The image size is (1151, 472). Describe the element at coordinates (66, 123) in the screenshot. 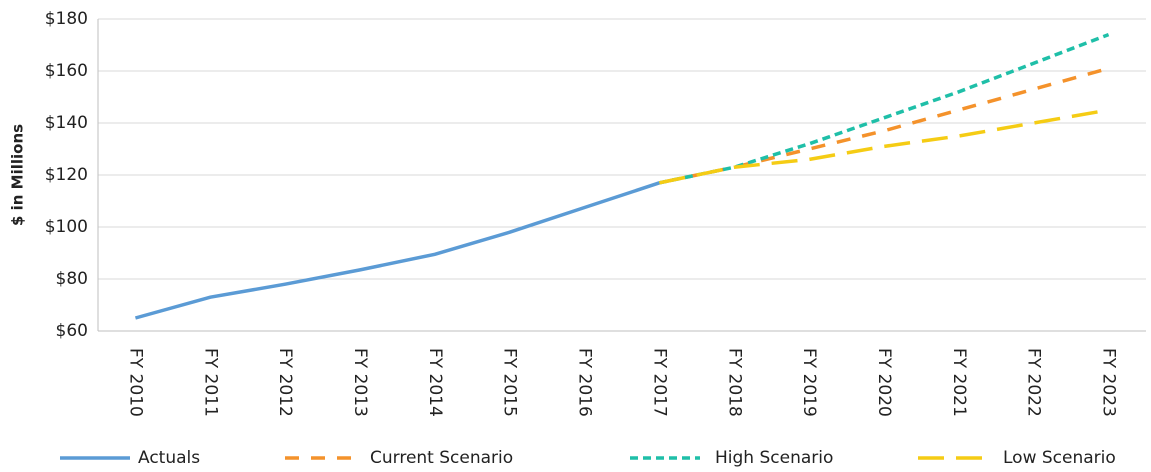

I see `y-tick-label: $140` at that location.